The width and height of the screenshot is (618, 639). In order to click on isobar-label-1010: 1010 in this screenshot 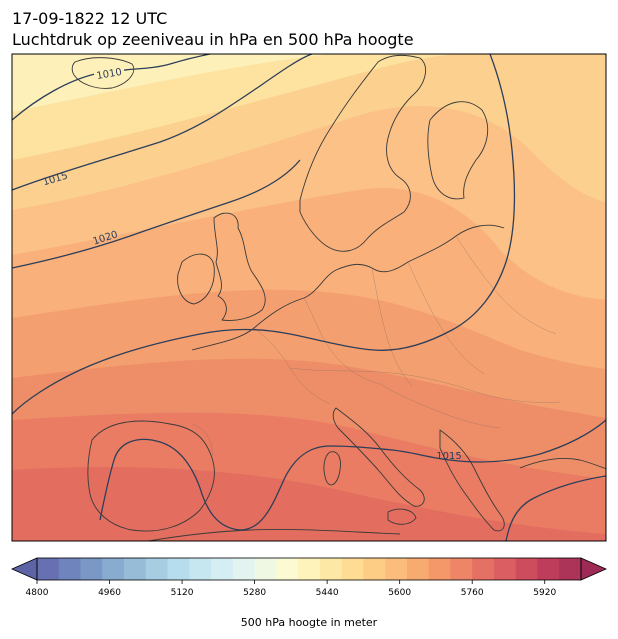, I will do `click(109, 74)`.